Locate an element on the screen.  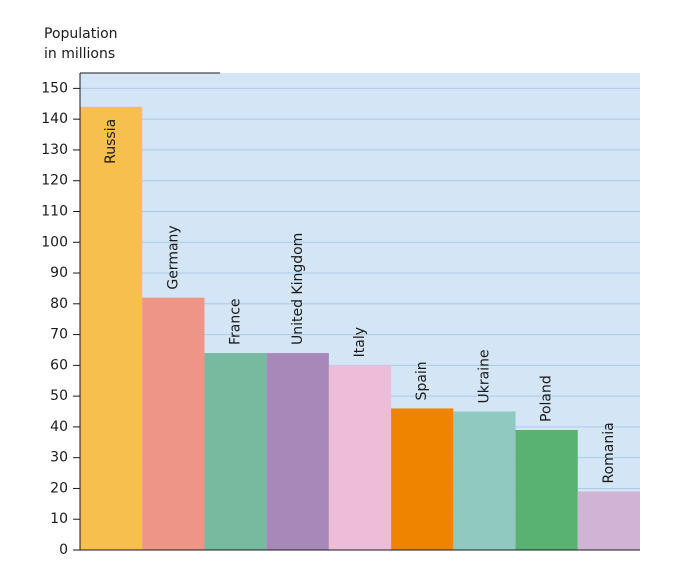
y-tick-label: 130 is located at coordinates (54, 150).